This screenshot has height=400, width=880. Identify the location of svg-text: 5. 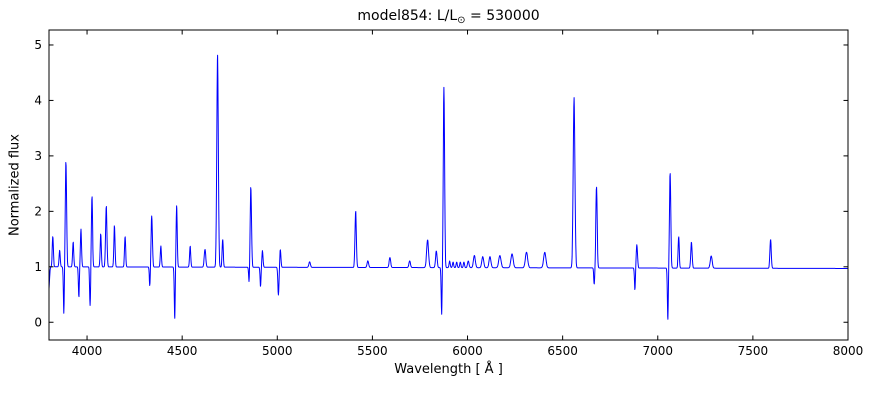
(38, 45).